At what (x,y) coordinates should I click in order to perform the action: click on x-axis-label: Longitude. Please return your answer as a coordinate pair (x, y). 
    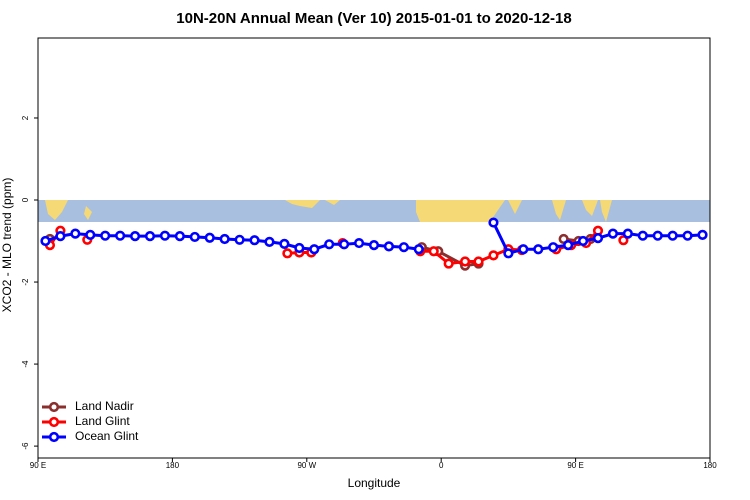
    Looking at the image, I should click on (374, 483).